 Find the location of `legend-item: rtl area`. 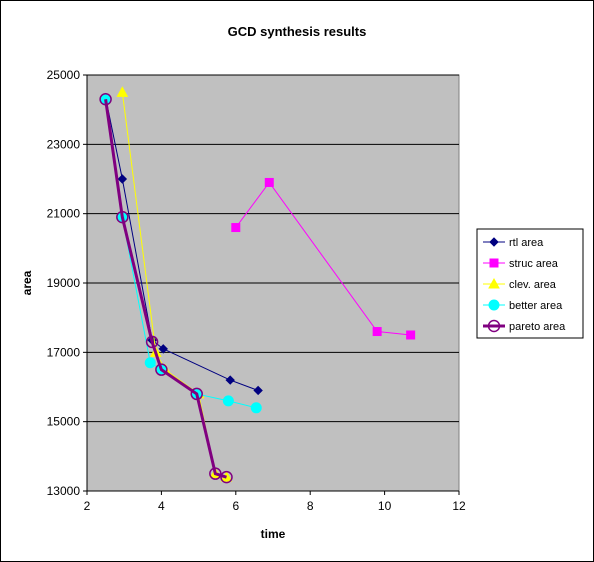

legend-item: rtl area is located at coordinates (513, 243).